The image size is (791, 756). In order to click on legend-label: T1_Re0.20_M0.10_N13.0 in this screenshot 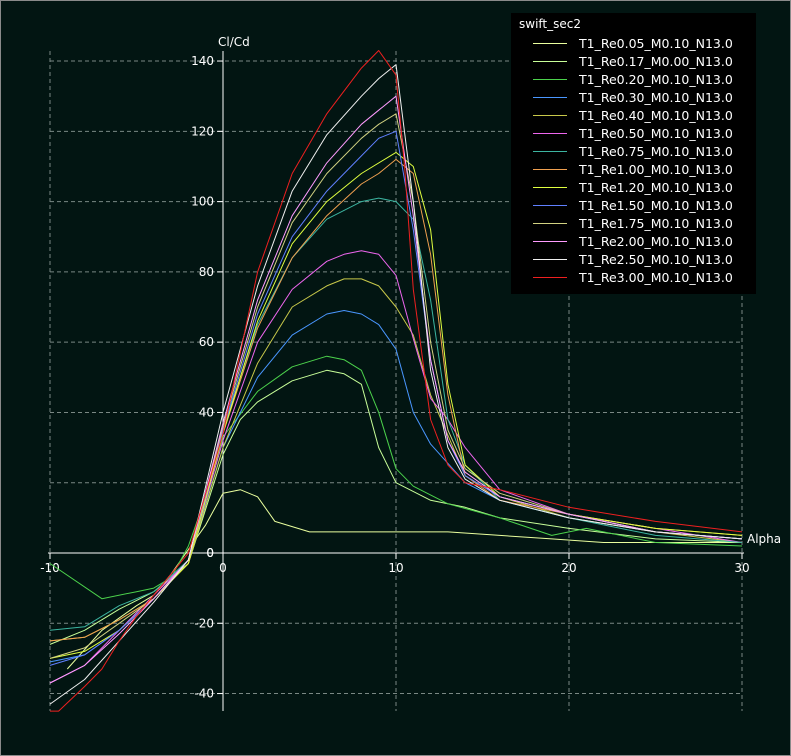, I will do `click(656, 79)`.